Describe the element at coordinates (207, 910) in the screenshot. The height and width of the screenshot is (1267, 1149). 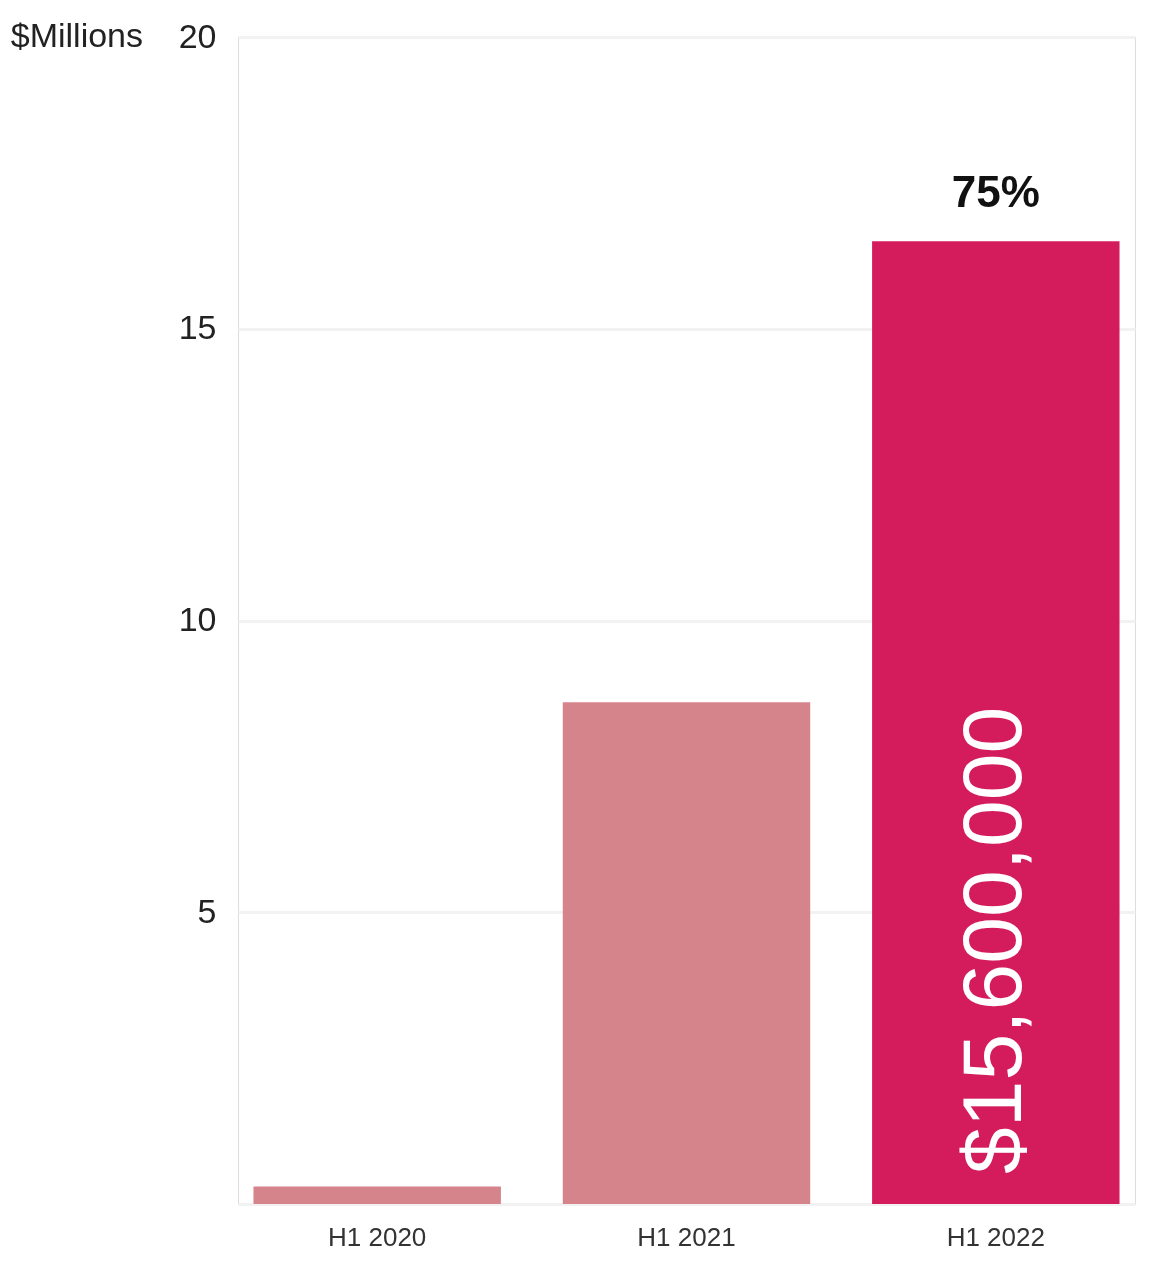
I see `y-tick-label: 5` at that location.